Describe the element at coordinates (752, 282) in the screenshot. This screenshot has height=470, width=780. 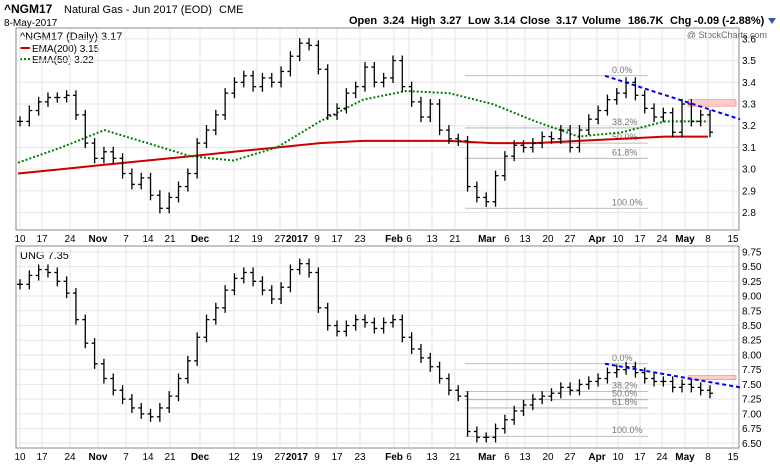
I see `p1-ytick-2: 9.25` at that location.